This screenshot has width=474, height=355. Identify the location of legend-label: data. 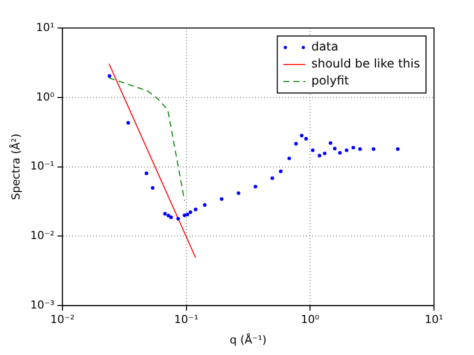
(324, 47).